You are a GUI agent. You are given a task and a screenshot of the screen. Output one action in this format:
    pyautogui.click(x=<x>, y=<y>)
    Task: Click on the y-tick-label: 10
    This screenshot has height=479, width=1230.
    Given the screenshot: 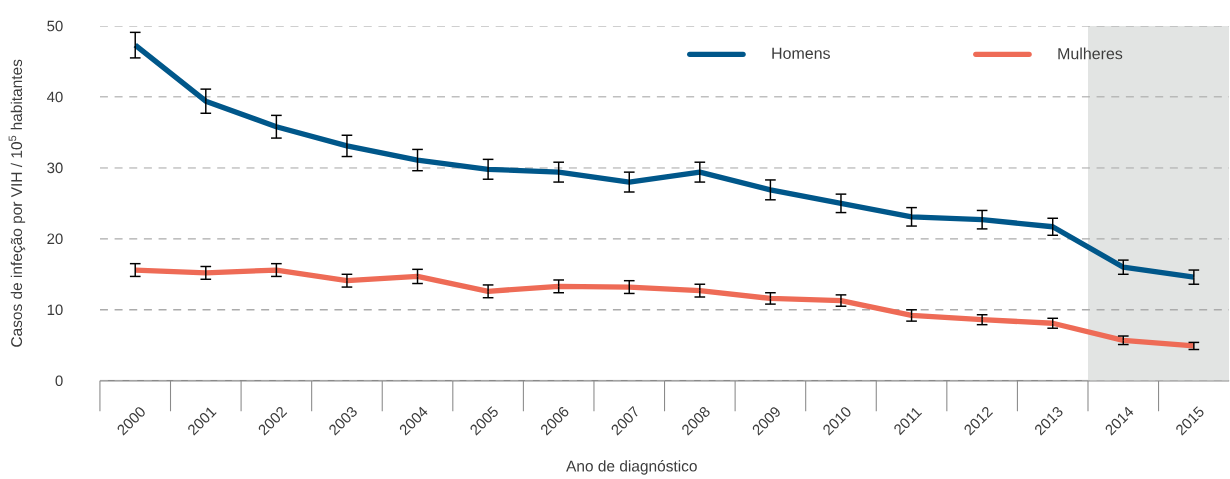 What is the action you would take?
    pyautogui.click(x=55, y=310)
    